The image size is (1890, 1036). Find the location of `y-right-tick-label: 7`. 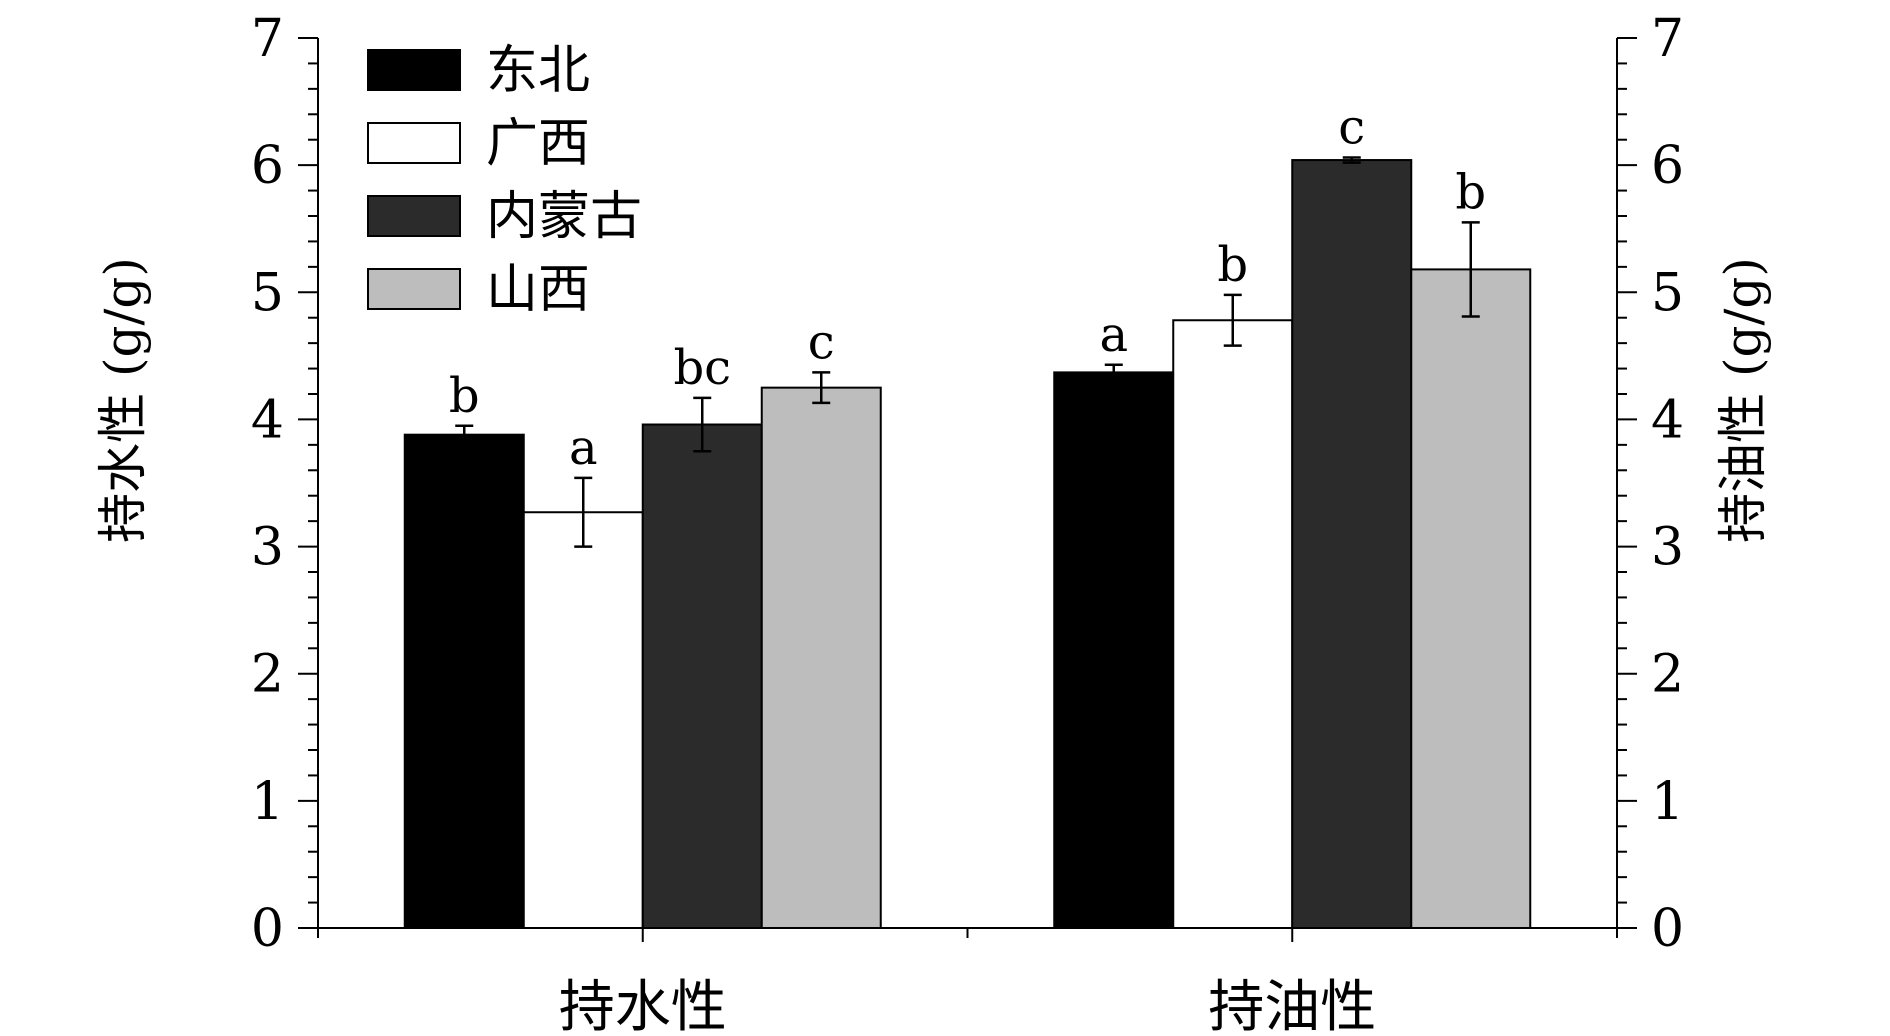

y-right-tick-label: 7 is located at coordinates (1667, 39).